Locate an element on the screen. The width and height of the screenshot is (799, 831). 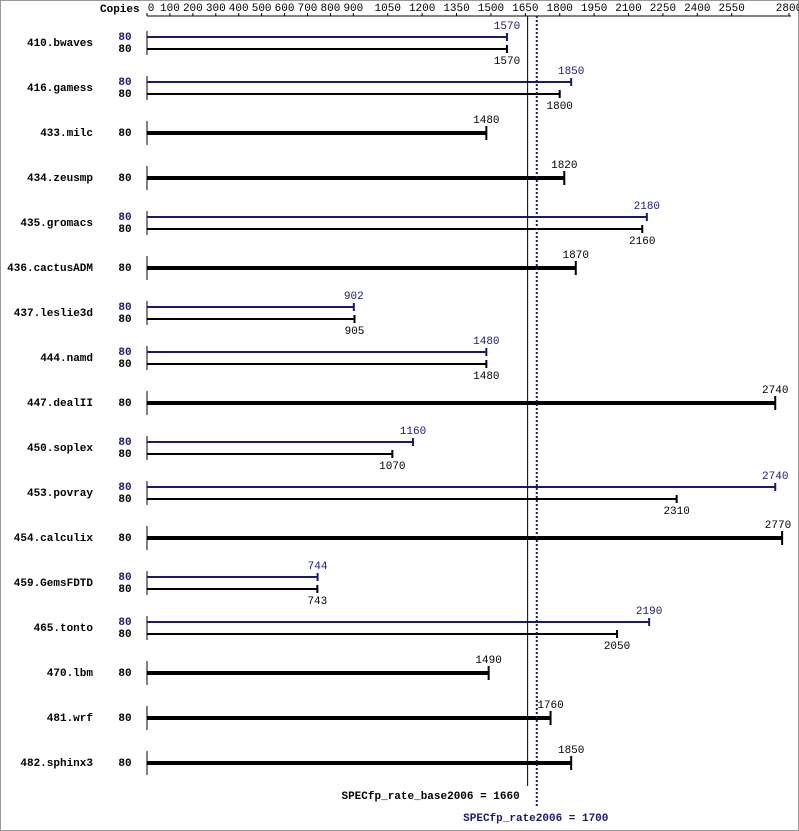
benchmark-name: 447.dealII is located at coordinates (60, 404).